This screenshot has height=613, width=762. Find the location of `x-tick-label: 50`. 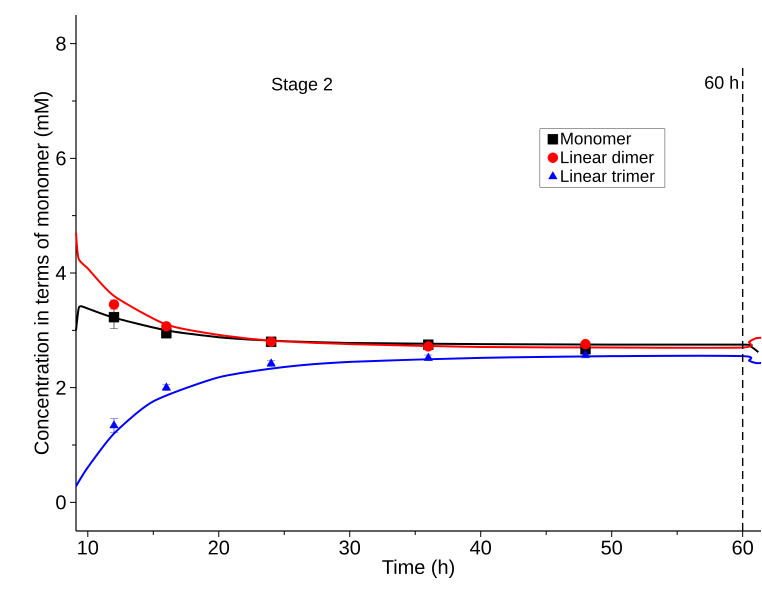

x-tick-label: 50 is located at coordinates (611, 547).